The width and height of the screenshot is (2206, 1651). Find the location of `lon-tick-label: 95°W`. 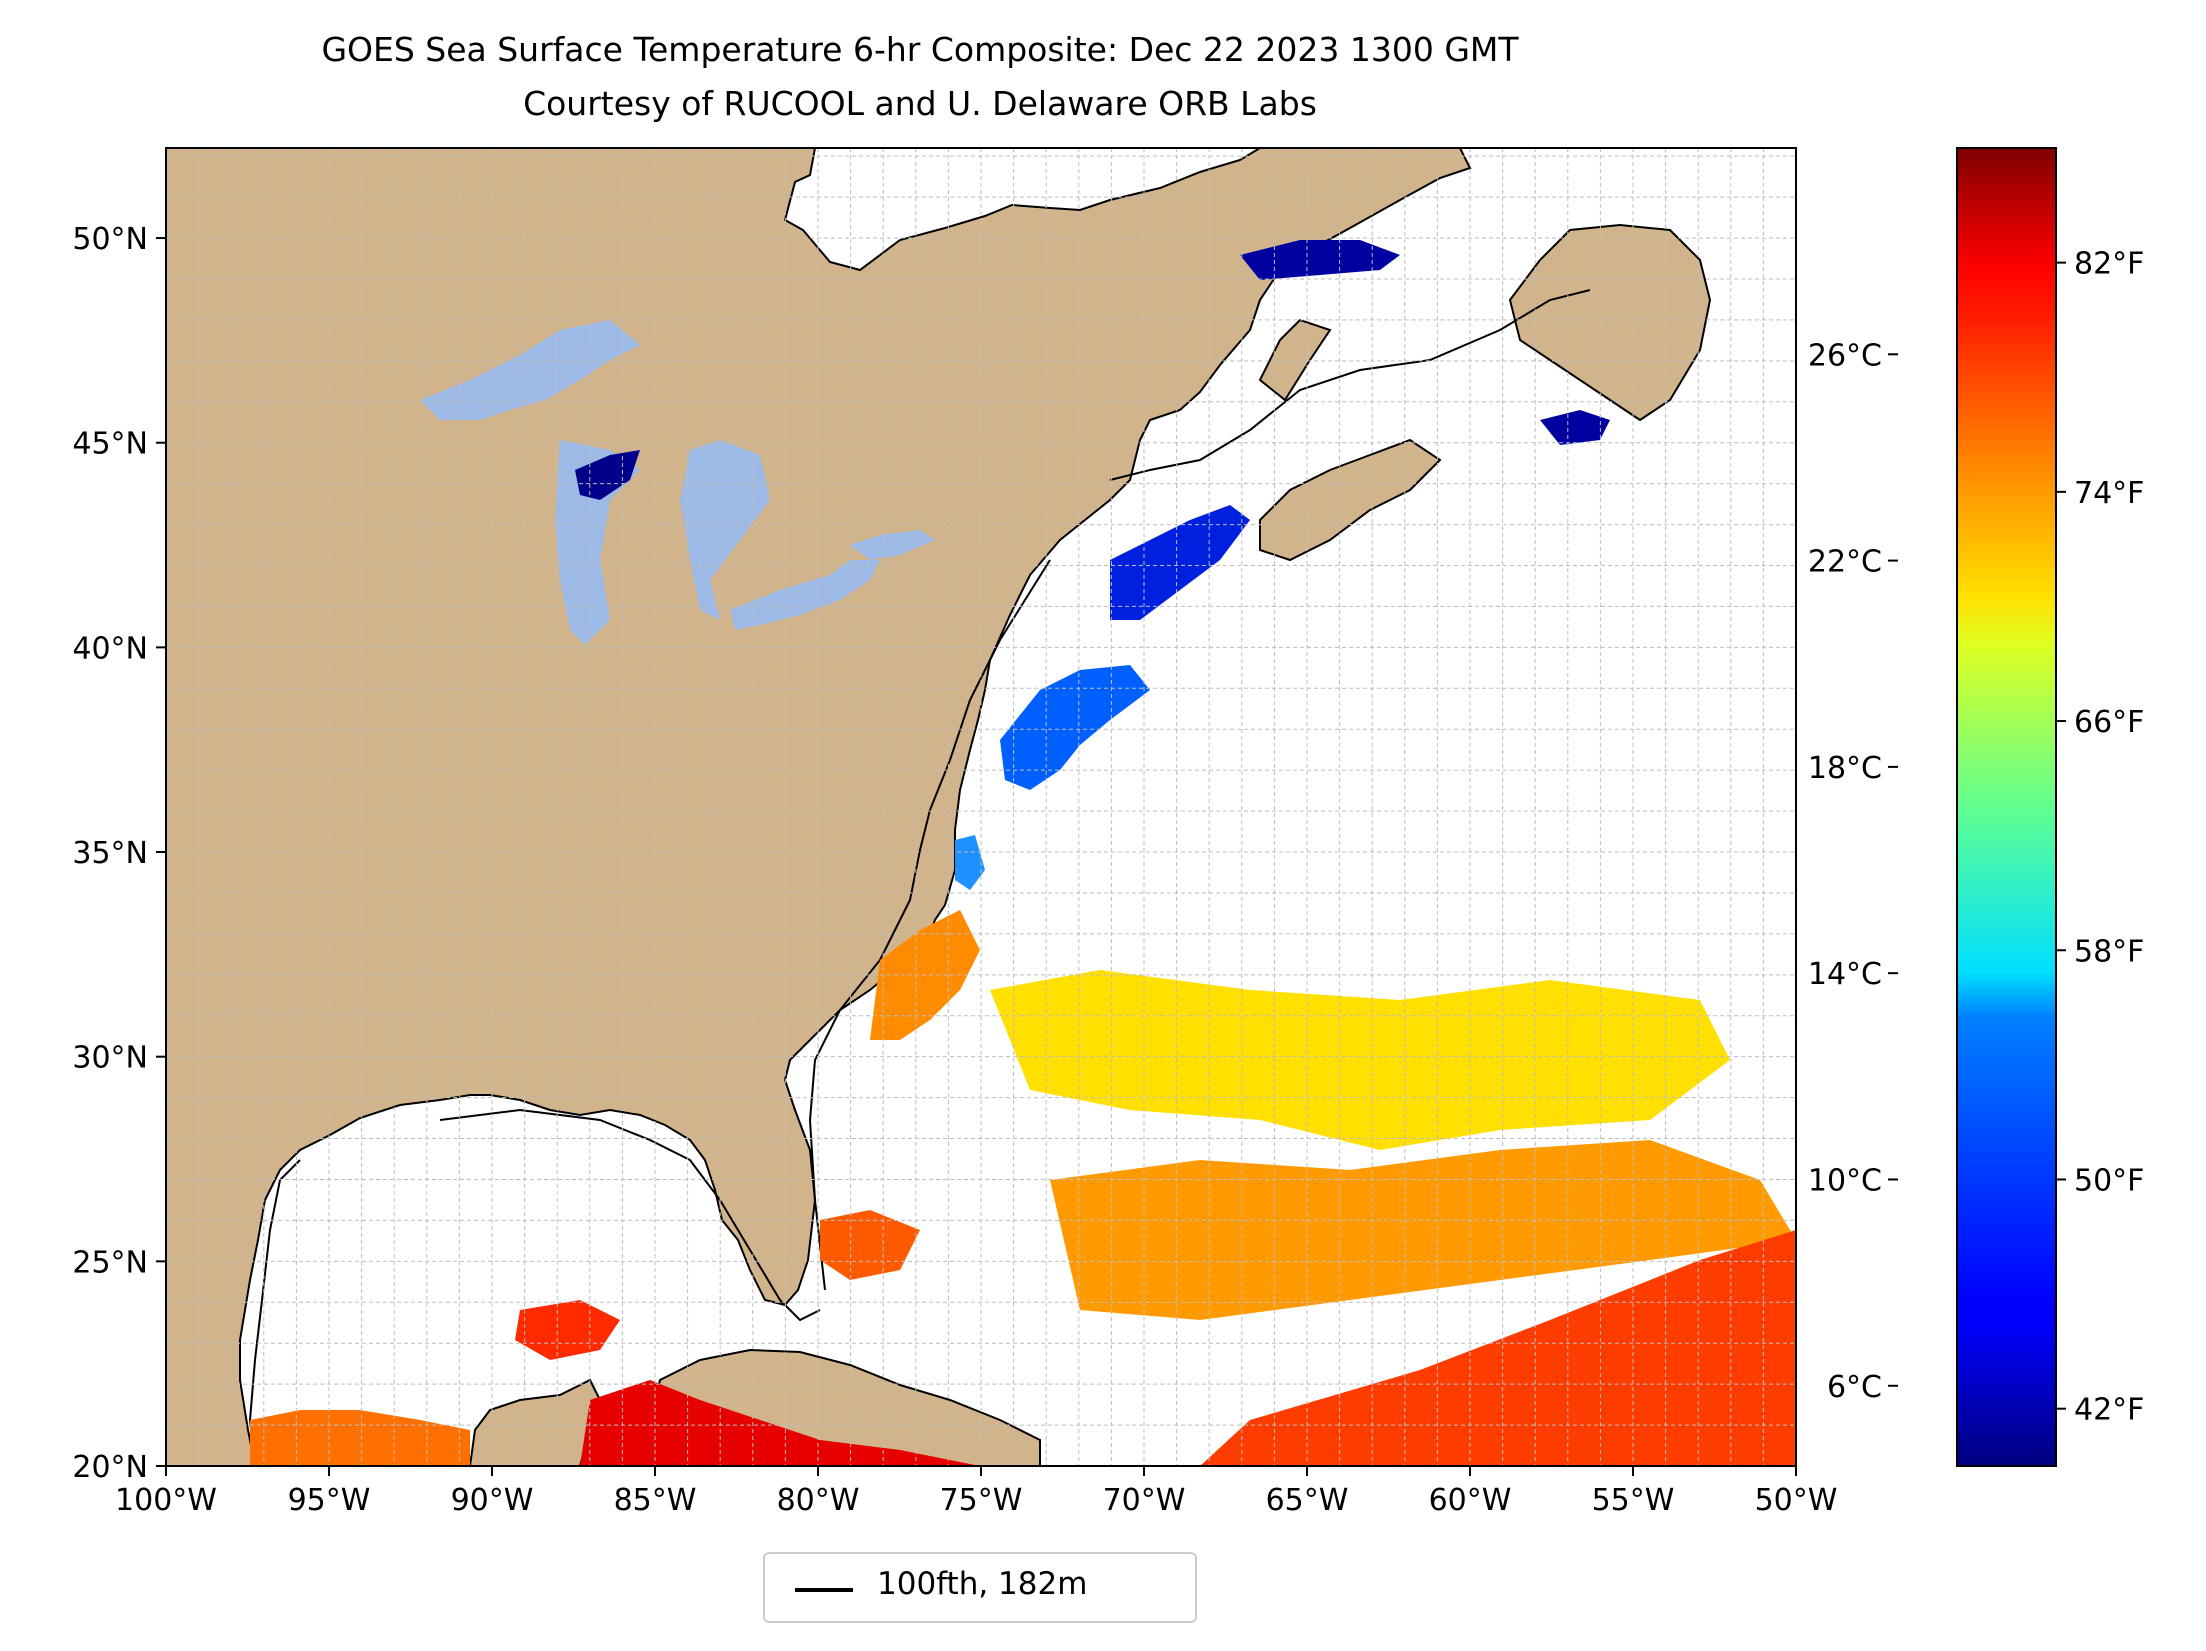

lon-tick-label: 95°W is located at coordinates (329, 1500).